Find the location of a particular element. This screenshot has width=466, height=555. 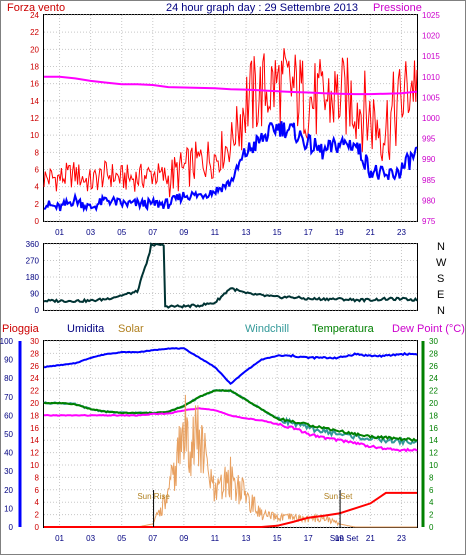

wind-tick-label: 22 is located at coordinates (34, 32).